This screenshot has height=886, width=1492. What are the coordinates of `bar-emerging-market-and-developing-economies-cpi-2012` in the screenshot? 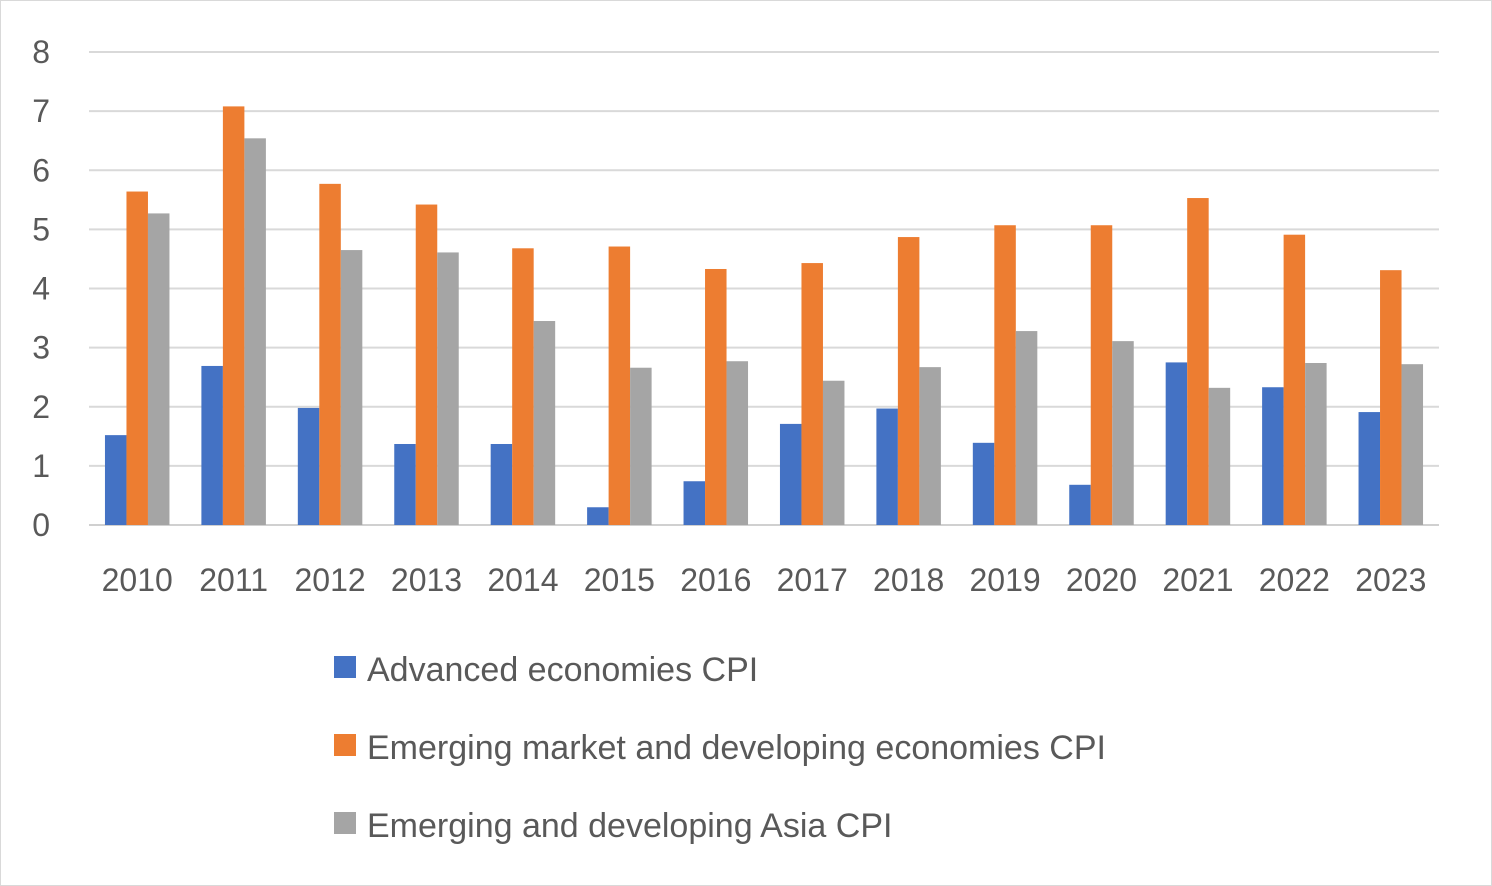 It's located at (330, 354).